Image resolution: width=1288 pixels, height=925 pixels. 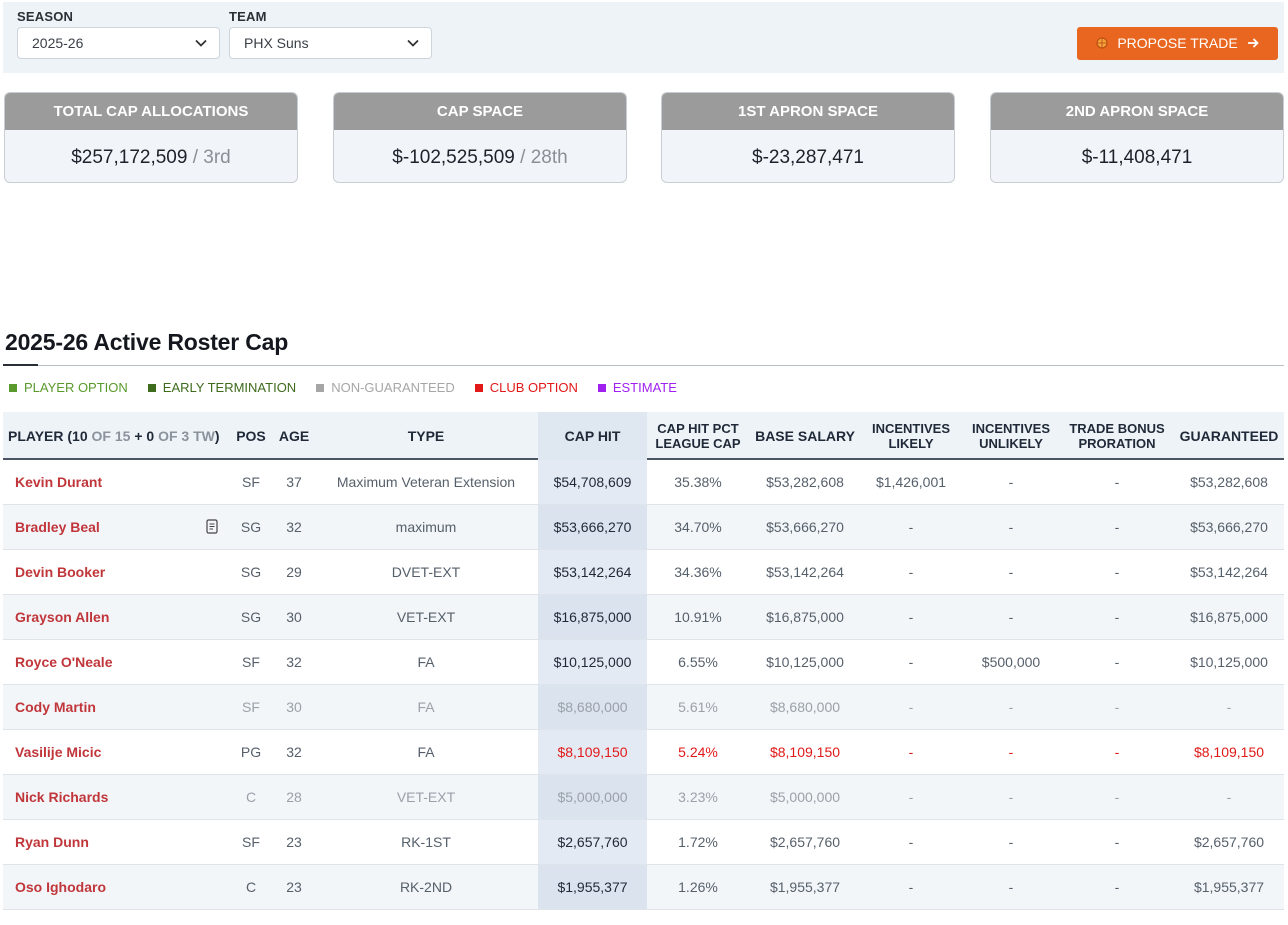 What do you see at coordinates (294, 435) in the screenshot?
I see `col-age: AGE` at bounding box center [294, 435].